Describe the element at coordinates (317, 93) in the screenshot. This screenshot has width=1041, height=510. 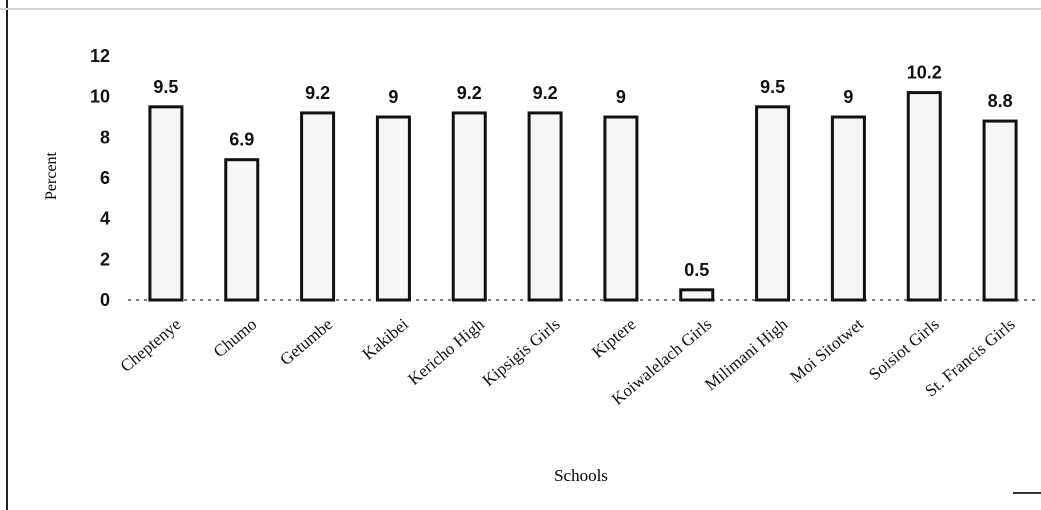
I see `bar-value-label-2: 9.2` at that location.